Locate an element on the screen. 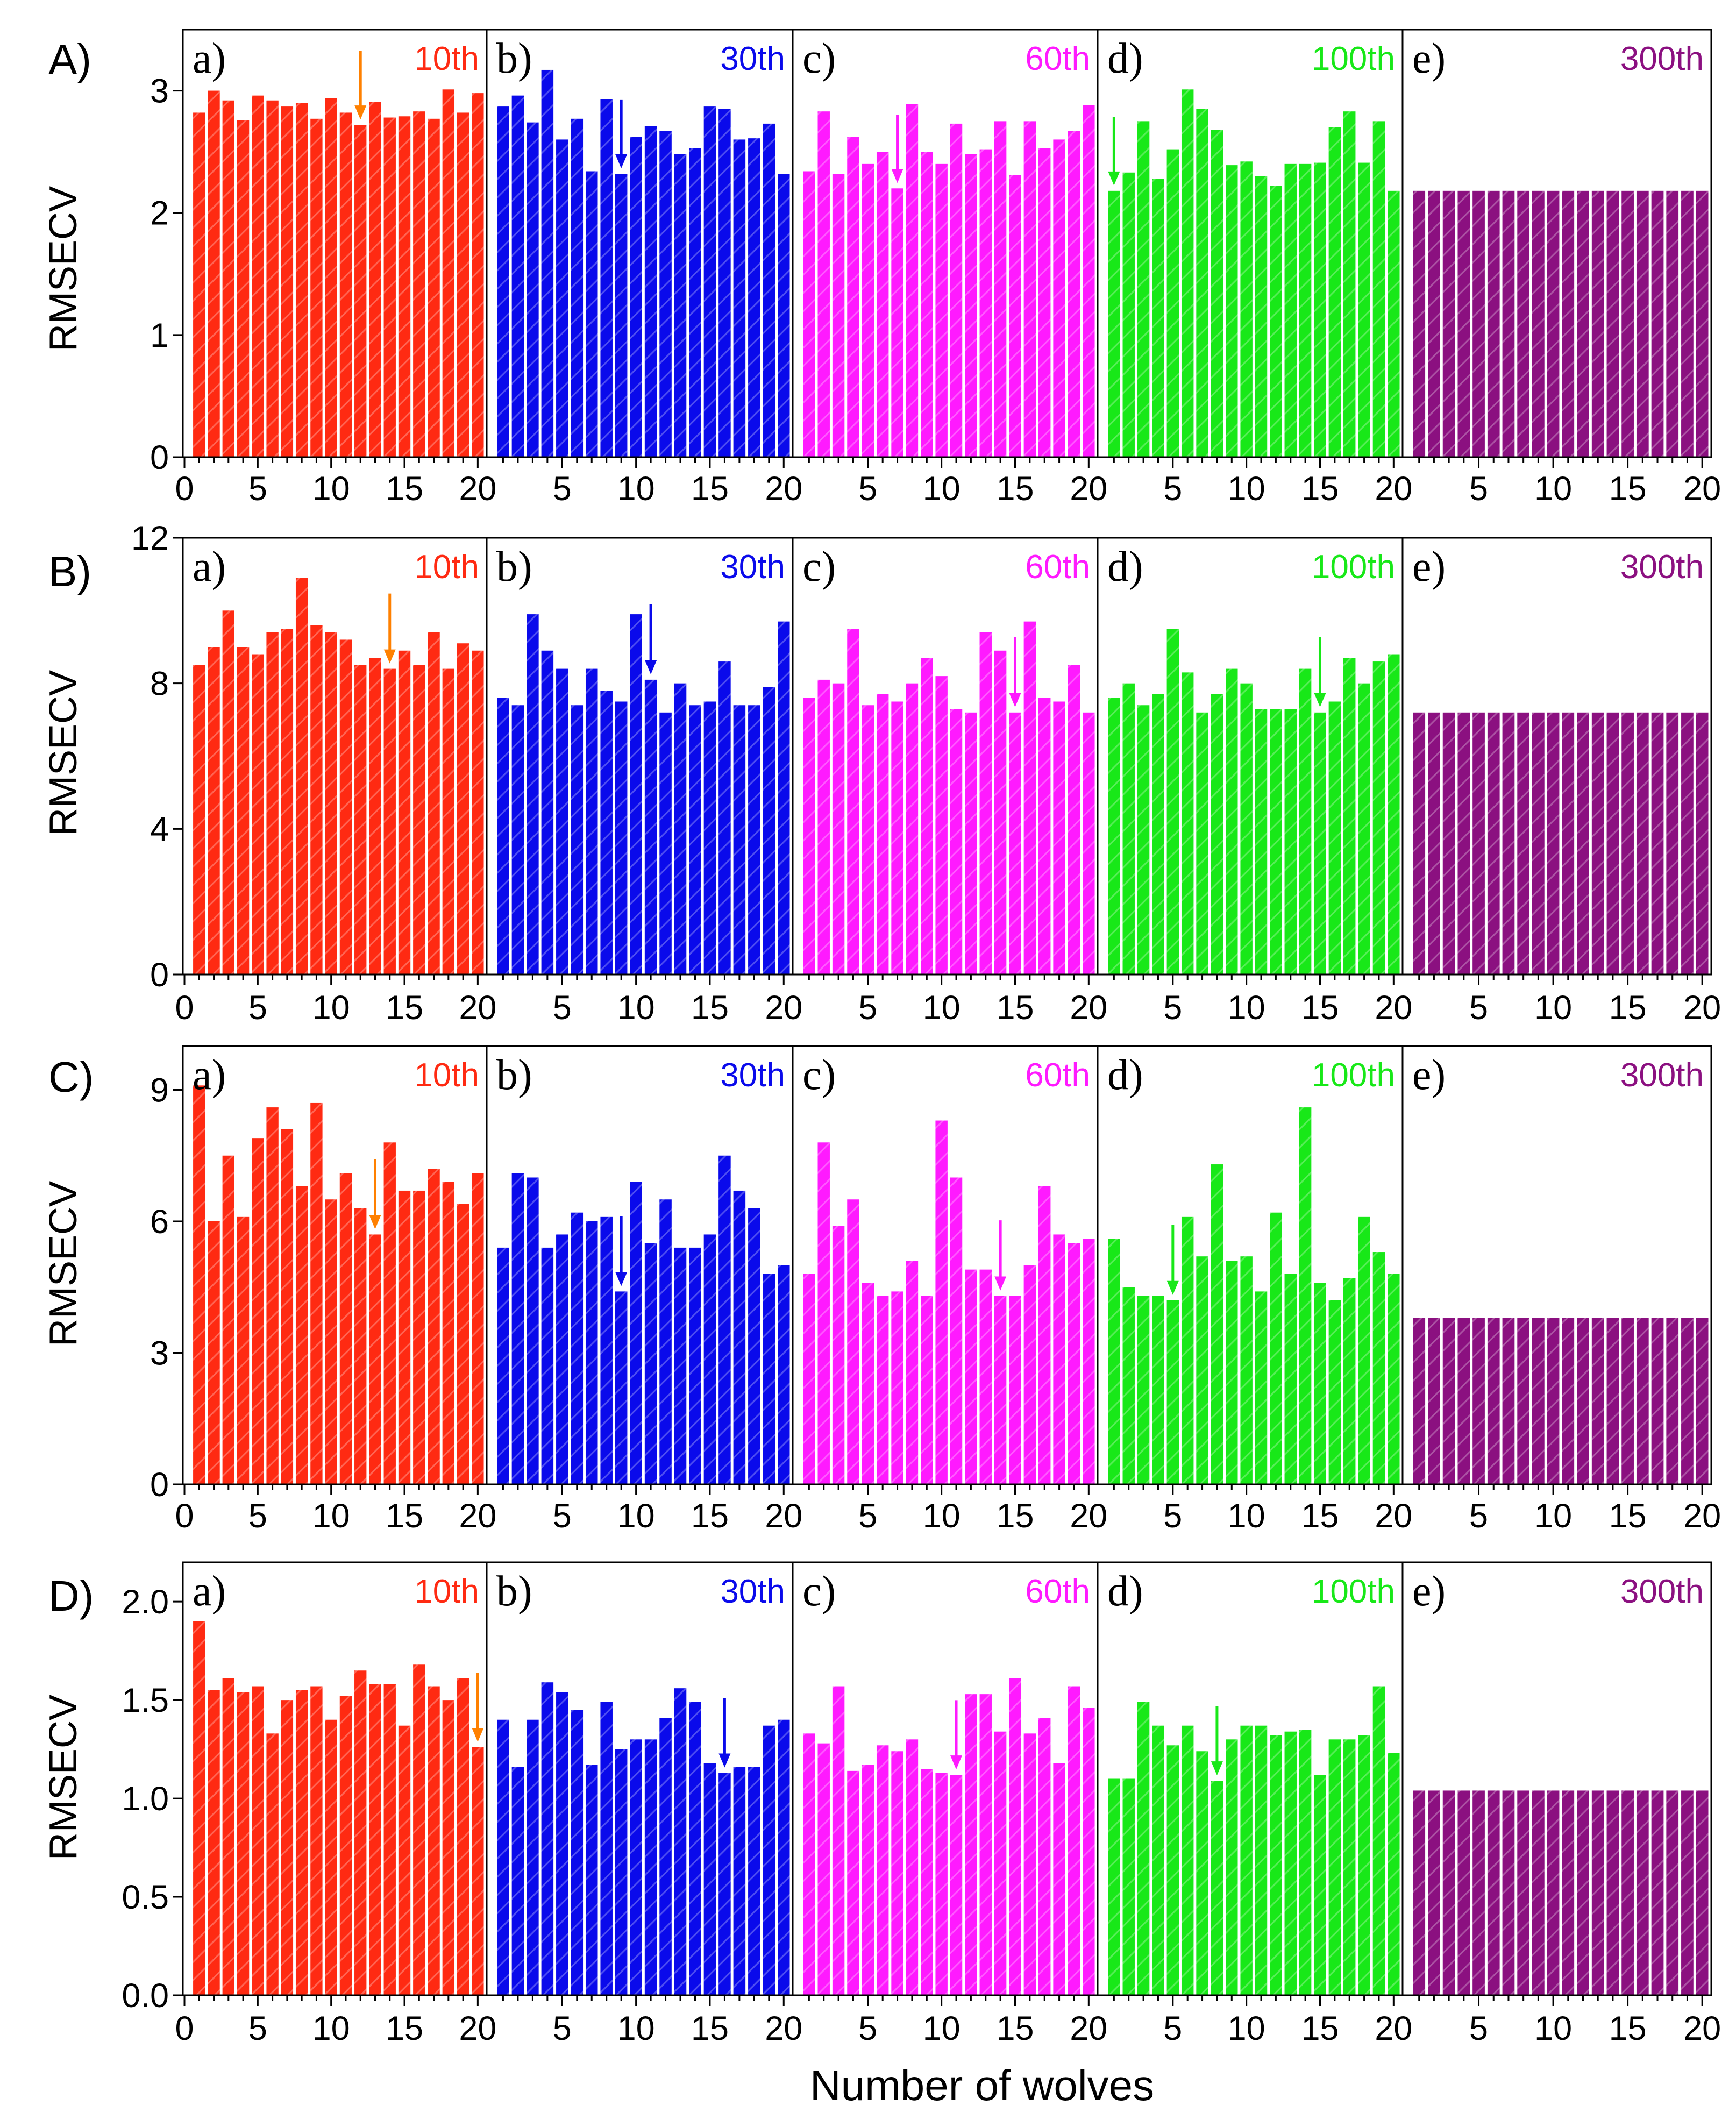 This screenshot has width=1736, height=2120. y-tick-label: 9 is located at coordinates (159, 1090).